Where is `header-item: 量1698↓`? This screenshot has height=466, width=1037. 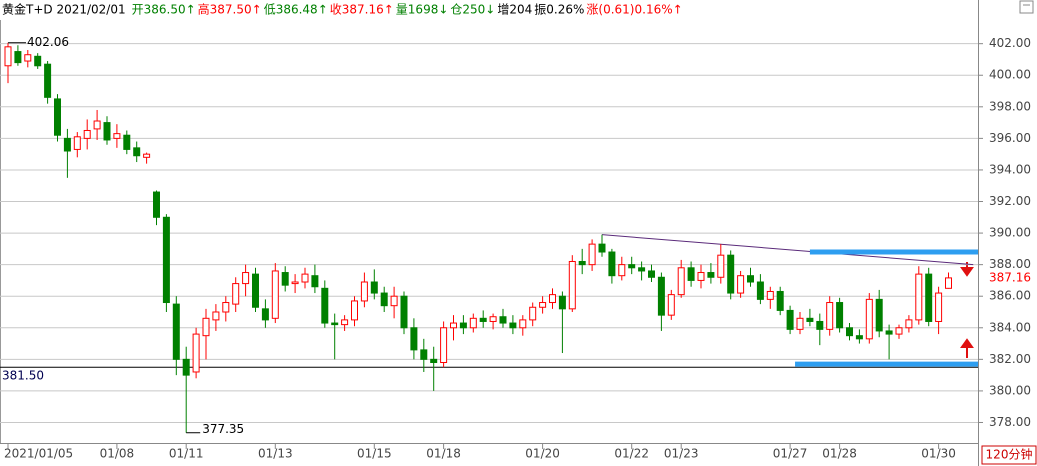 header-item: 量1698↓ is located at coordinates (422, 10).